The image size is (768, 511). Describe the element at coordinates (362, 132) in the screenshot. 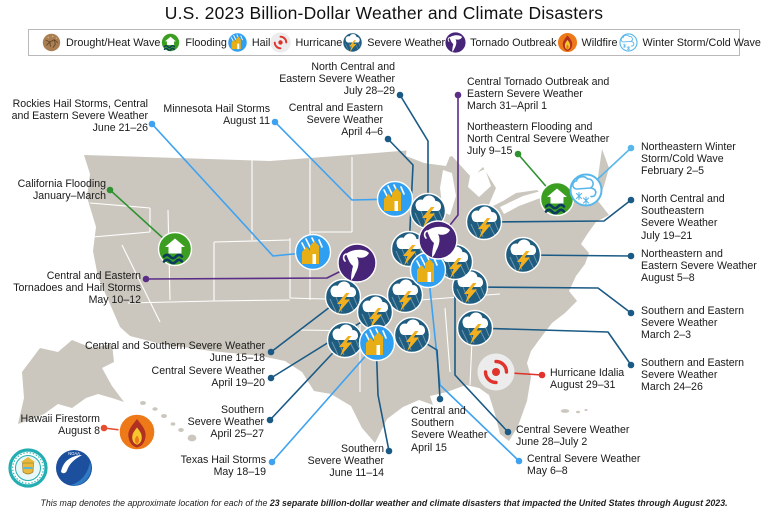

I see `disaster-label-line: April 4–6` at that location.